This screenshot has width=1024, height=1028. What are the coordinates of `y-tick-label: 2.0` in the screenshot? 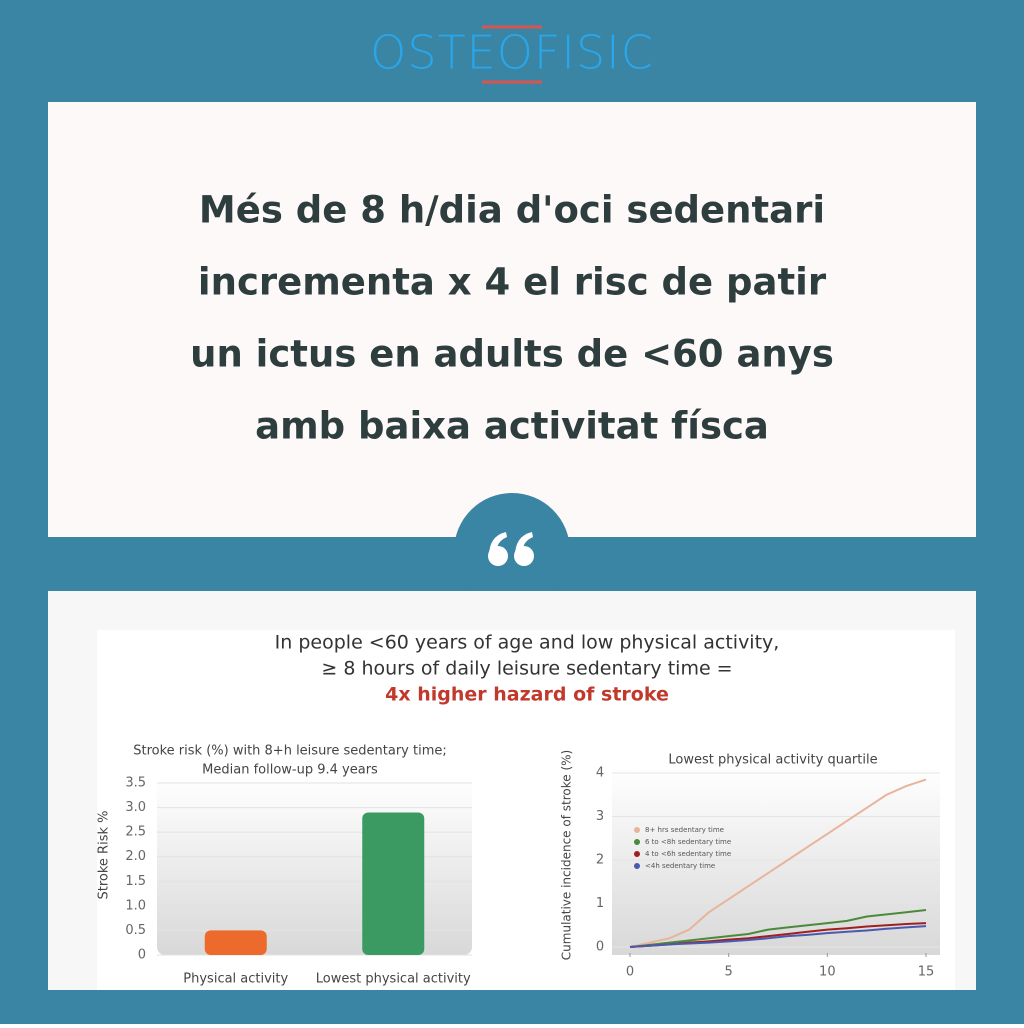 It's located at (135, 856).